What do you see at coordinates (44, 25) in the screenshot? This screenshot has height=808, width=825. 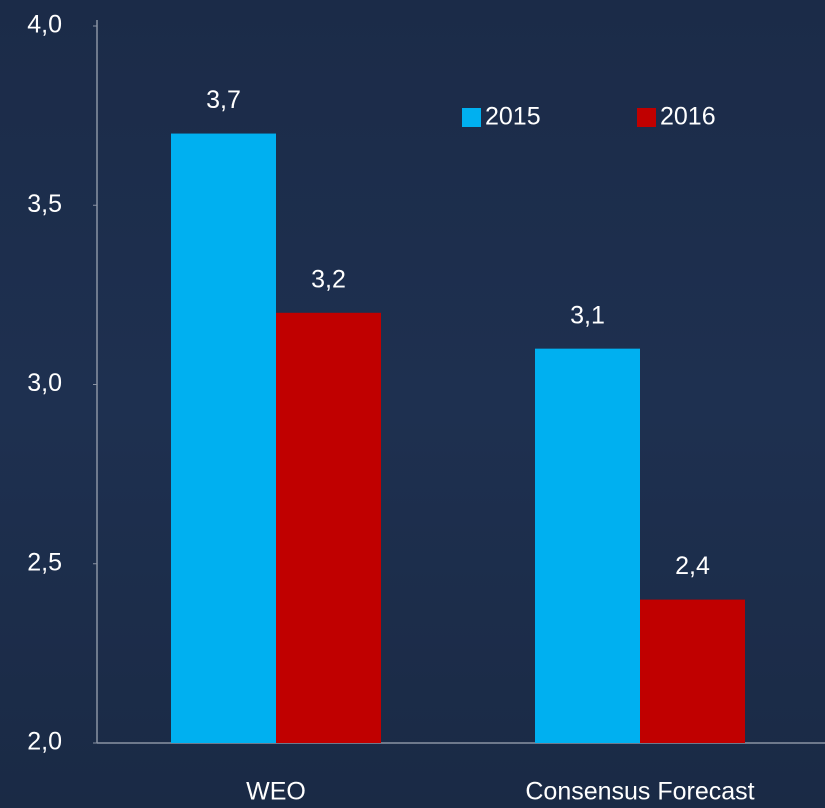 I see `y-tick-label: 4,0` at bounding box center [44, 25].